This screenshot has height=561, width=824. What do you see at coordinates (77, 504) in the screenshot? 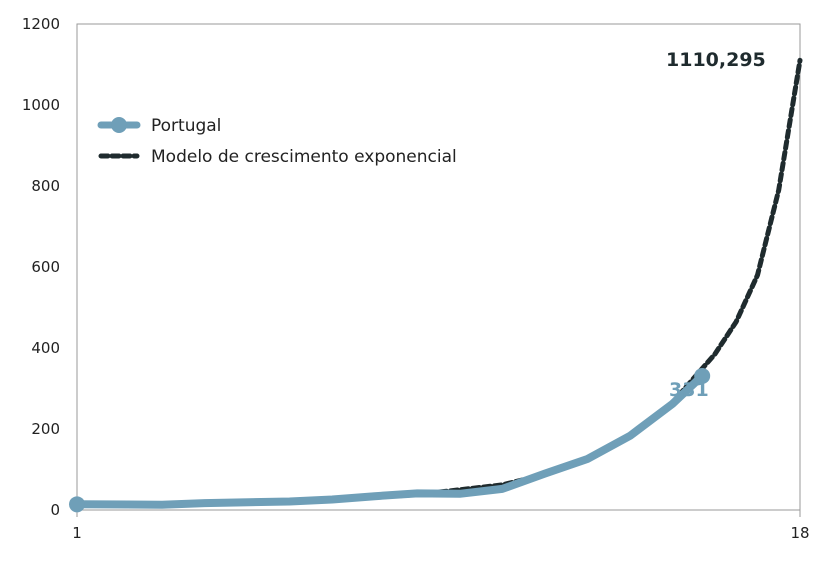
I see `portugal-start-marker` at bounding box center [77, 504].